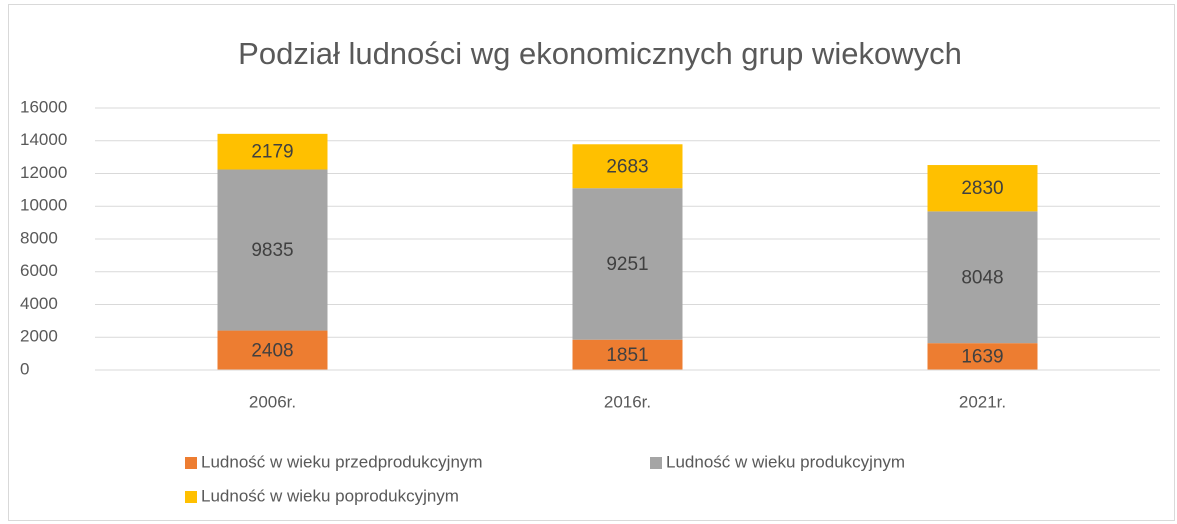  What do you see at coordinates (342, 461) in the screenshot?
I see `legend-label: Ludność w wieku przedprodukcyjnym` at bounding box center [342, 461].